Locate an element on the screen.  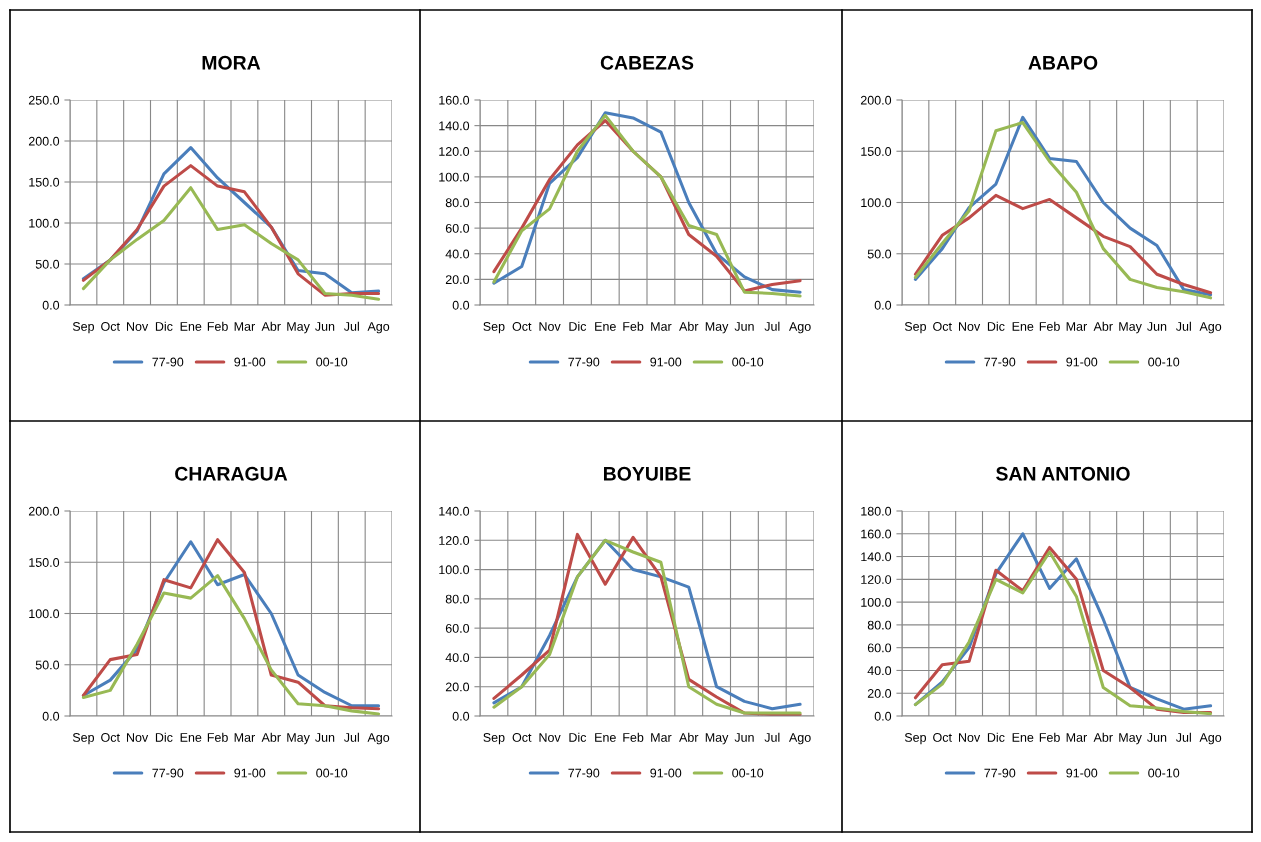
chart-title: CHARAGUA is located at coordinates (231, 473).